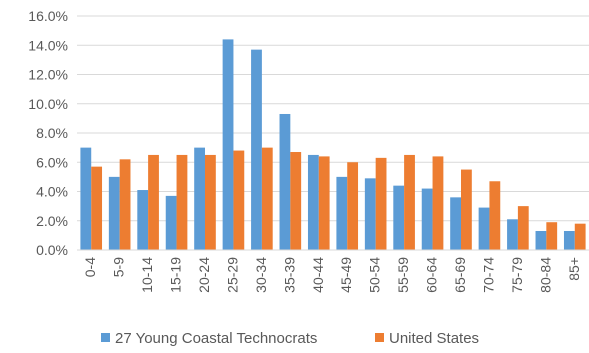 The width and height of the screenshot is (589, 353). Describe the element at coordinates (48, 16) in the screenshot. I see `y-tick-label: 16.0%` at that location.